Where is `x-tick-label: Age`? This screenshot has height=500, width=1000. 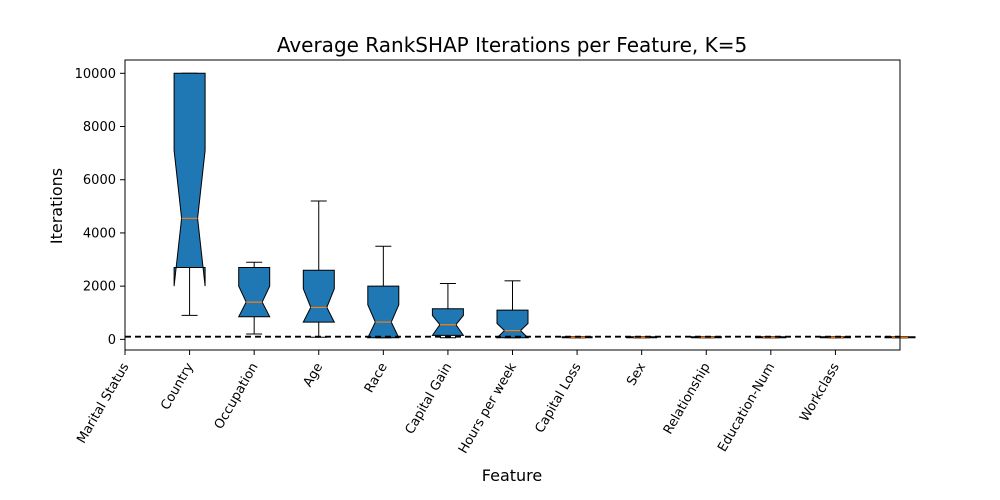
x-tick-label: Age is located at coordinates (314, 375).